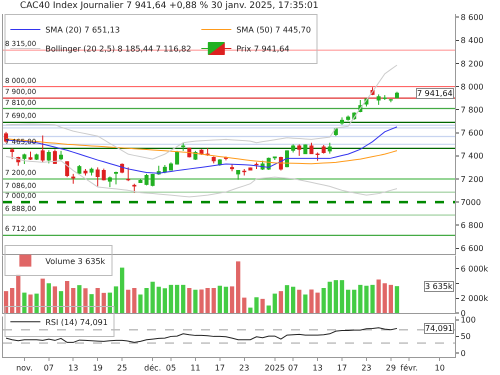  What do you see at coordinates (169, 6) in the screenshot?
I see `chart-title: CAC40 Index Journalier 7 941,64 +0,88 % 30 janv. 2025, 17:35:01` at bounding box center [169, 6].